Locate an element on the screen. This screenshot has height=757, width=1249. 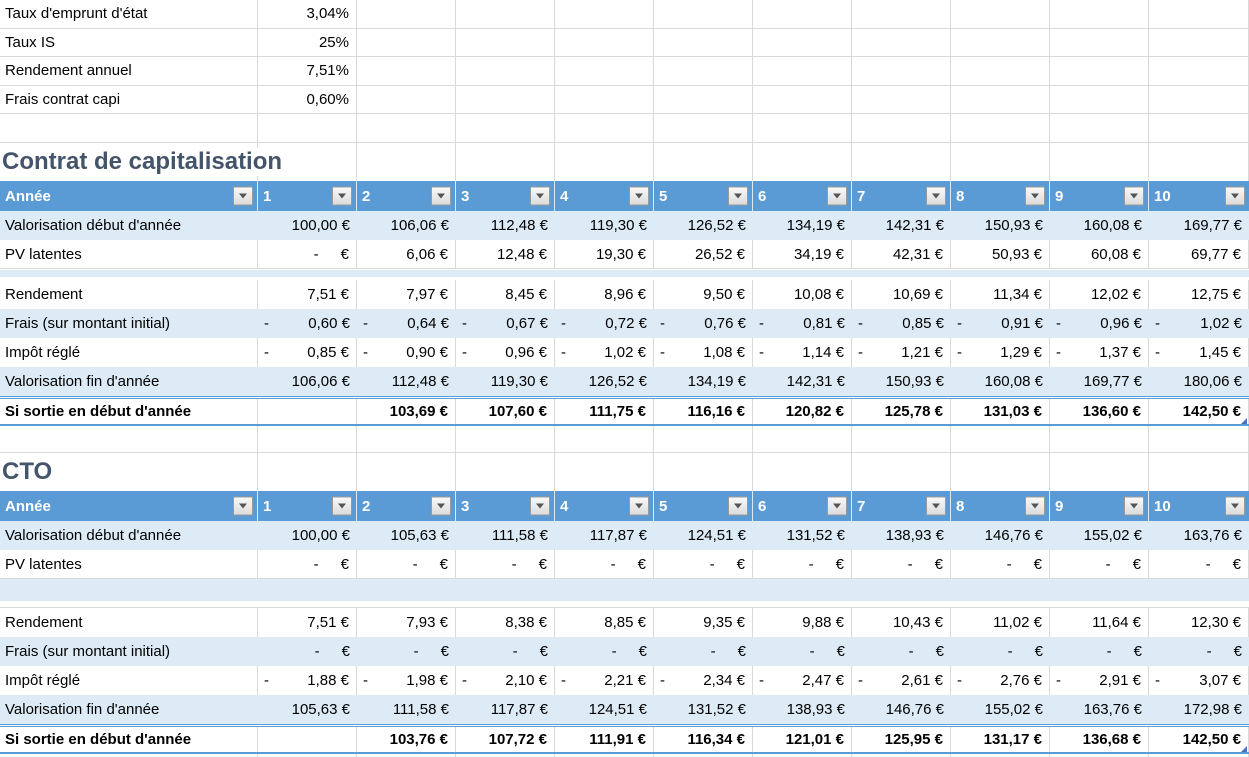
year-header-cell: 7 is located at coordinates (901, 196).